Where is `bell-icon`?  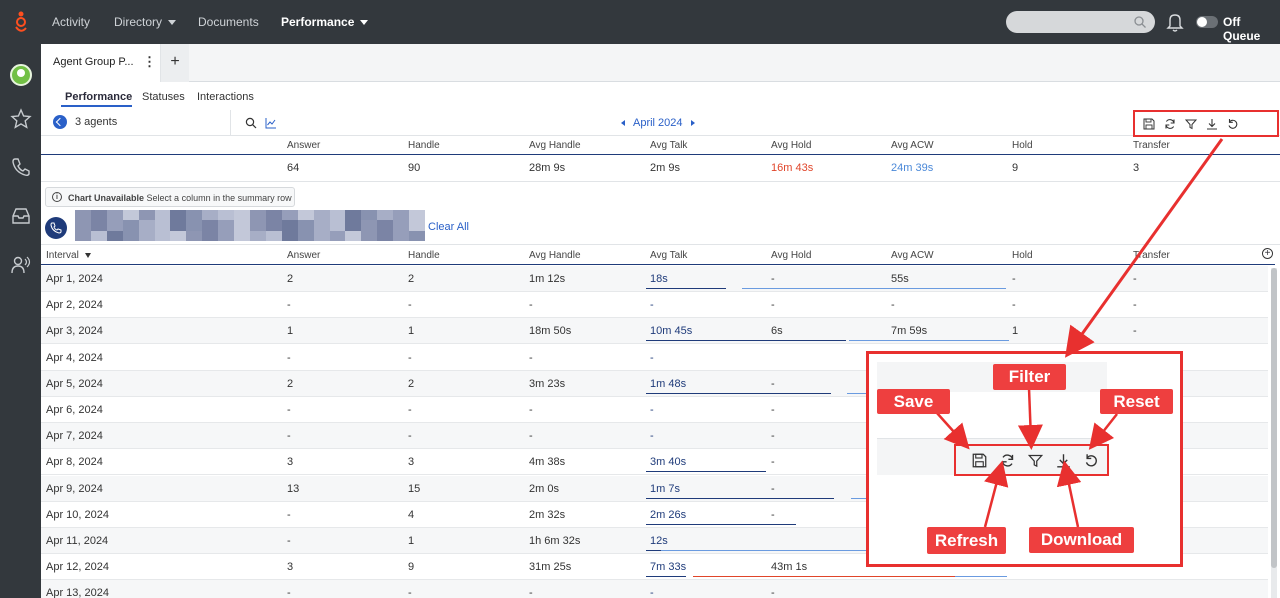
bell-icon is located at coordinates (1175, 22).